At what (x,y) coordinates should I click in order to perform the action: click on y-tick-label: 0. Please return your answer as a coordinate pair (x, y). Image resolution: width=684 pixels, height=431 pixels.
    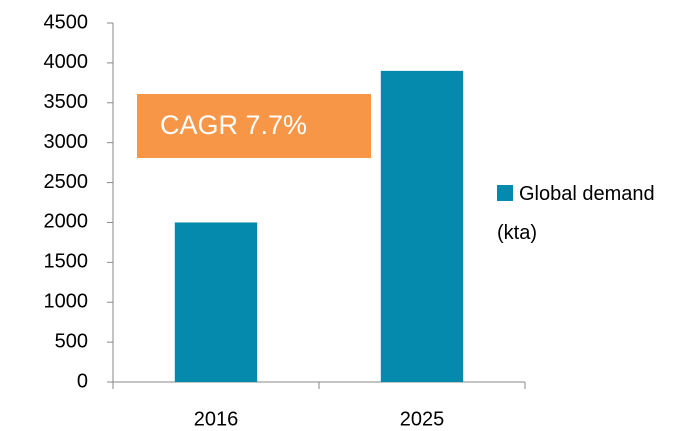
    Looking at the image, I should click on (82, 381).